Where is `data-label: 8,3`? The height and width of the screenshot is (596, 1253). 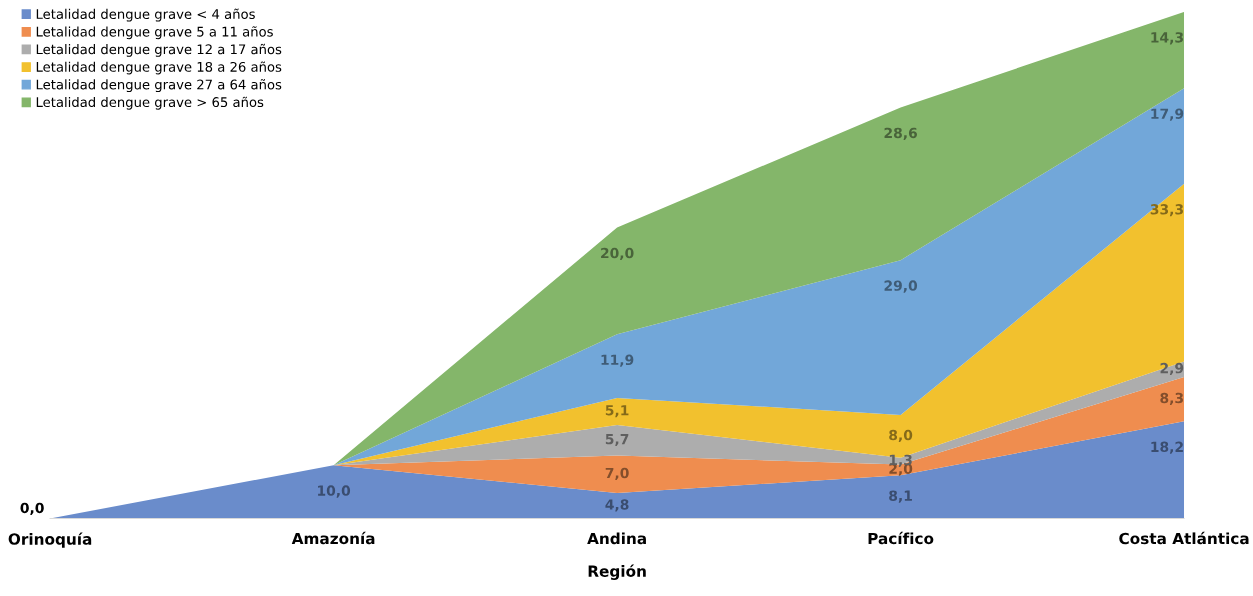
data-label: 8,3 is located at coordinates (1171, 399).